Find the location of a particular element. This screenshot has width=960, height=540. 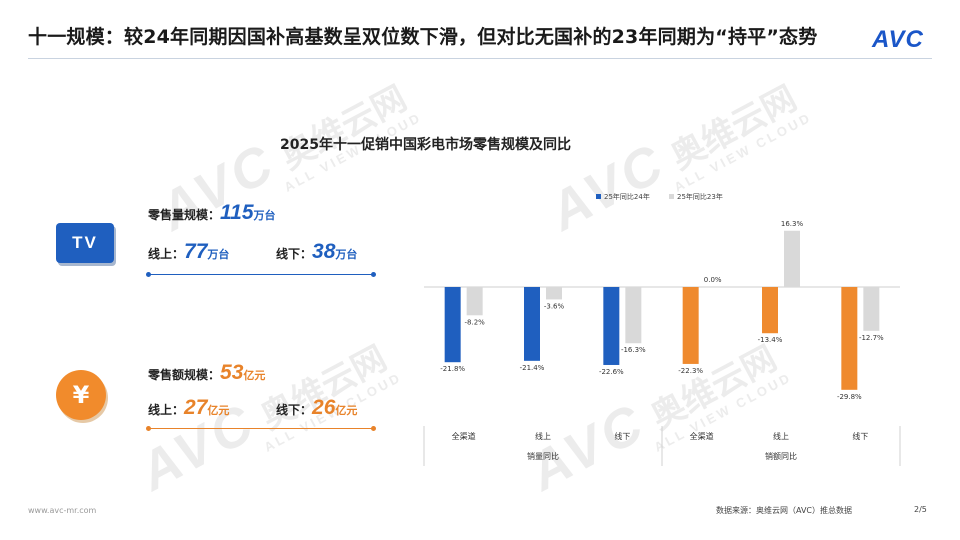

data-label: -21.8% is located at coordinates (452, 369).